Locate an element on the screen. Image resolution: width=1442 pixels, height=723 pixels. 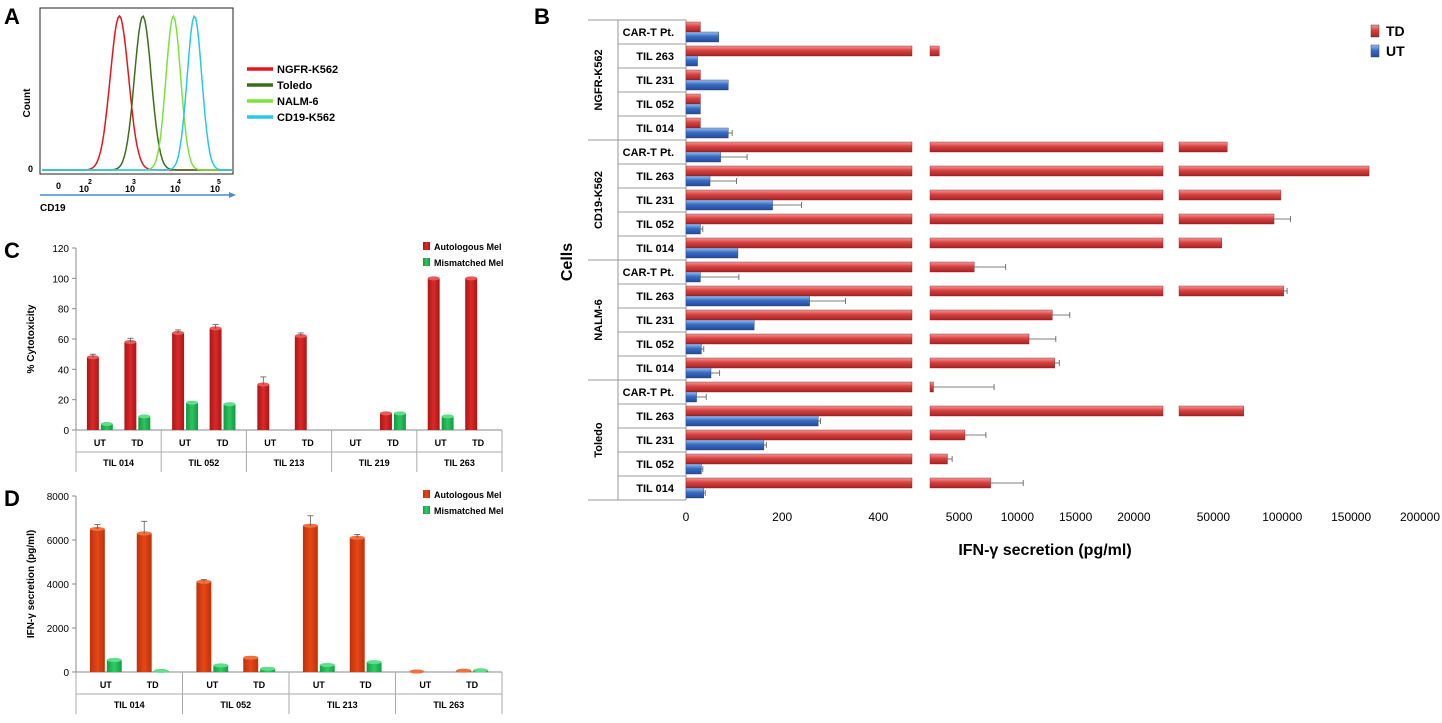
panel-a-y-zero: 0 is located at coordinates (30, 169).